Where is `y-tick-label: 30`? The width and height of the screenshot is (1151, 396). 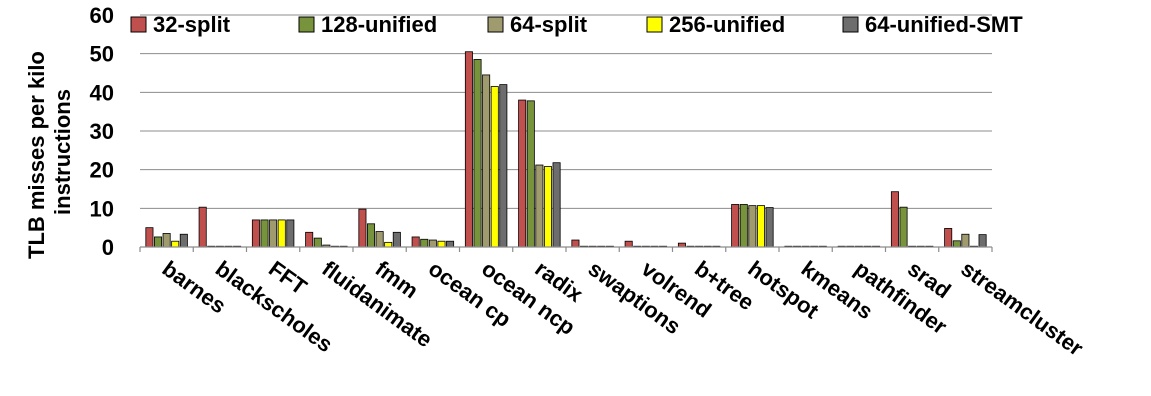 y-tick-label: 30 is located at coordinates (102, 131).